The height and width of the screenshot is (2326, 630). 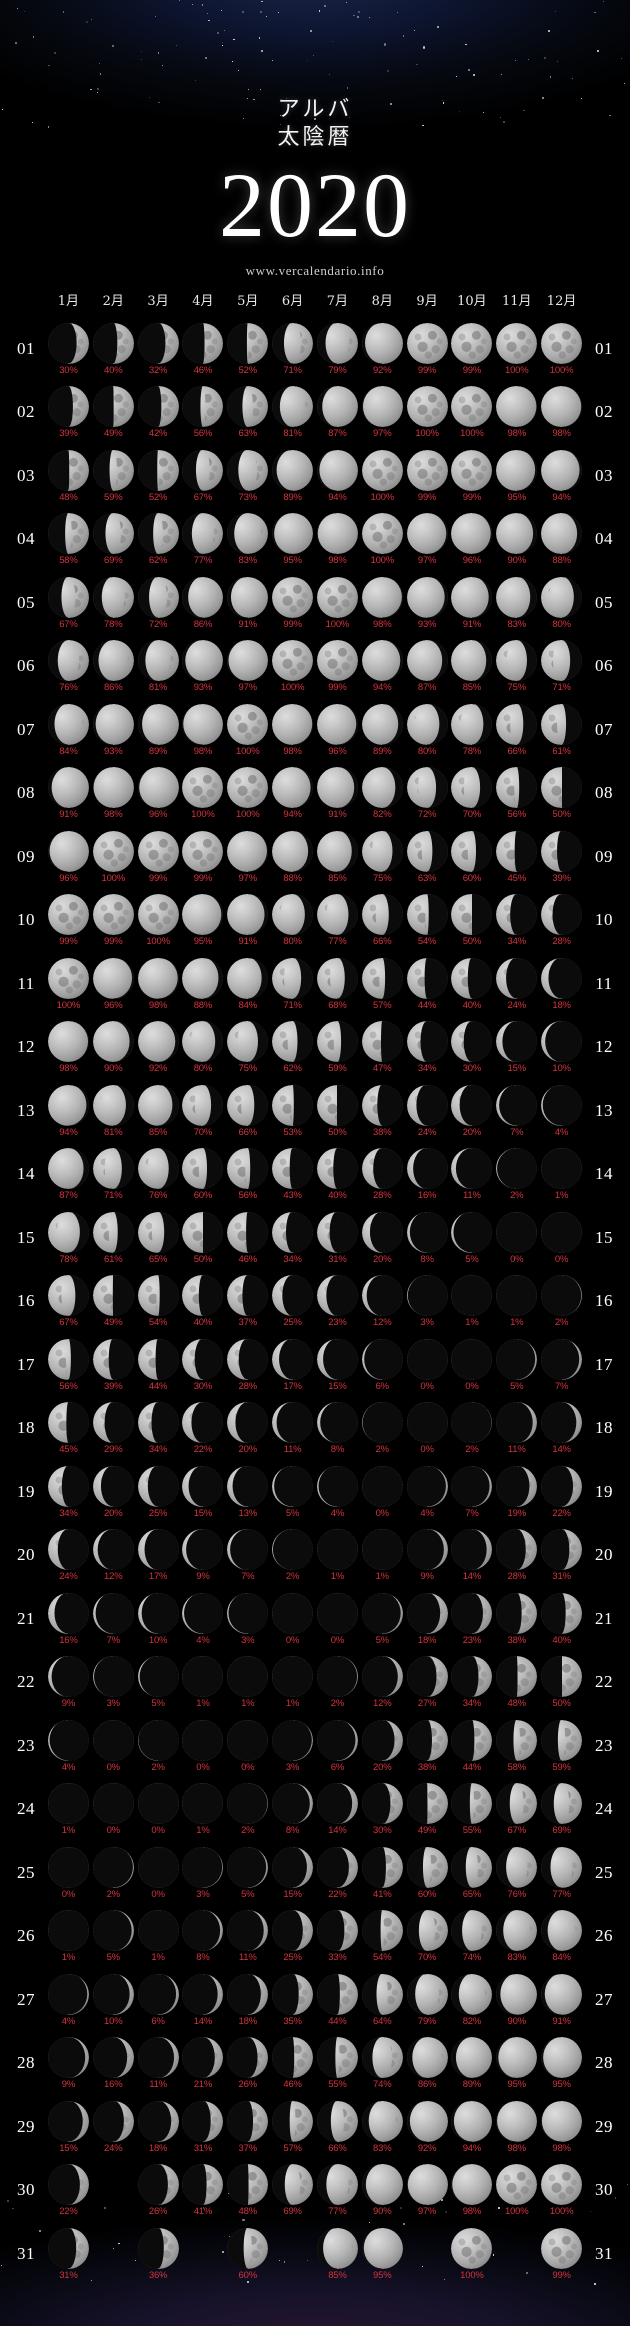 I want to click on moon-phase-cell: 81%, so click(x=292, y=412).